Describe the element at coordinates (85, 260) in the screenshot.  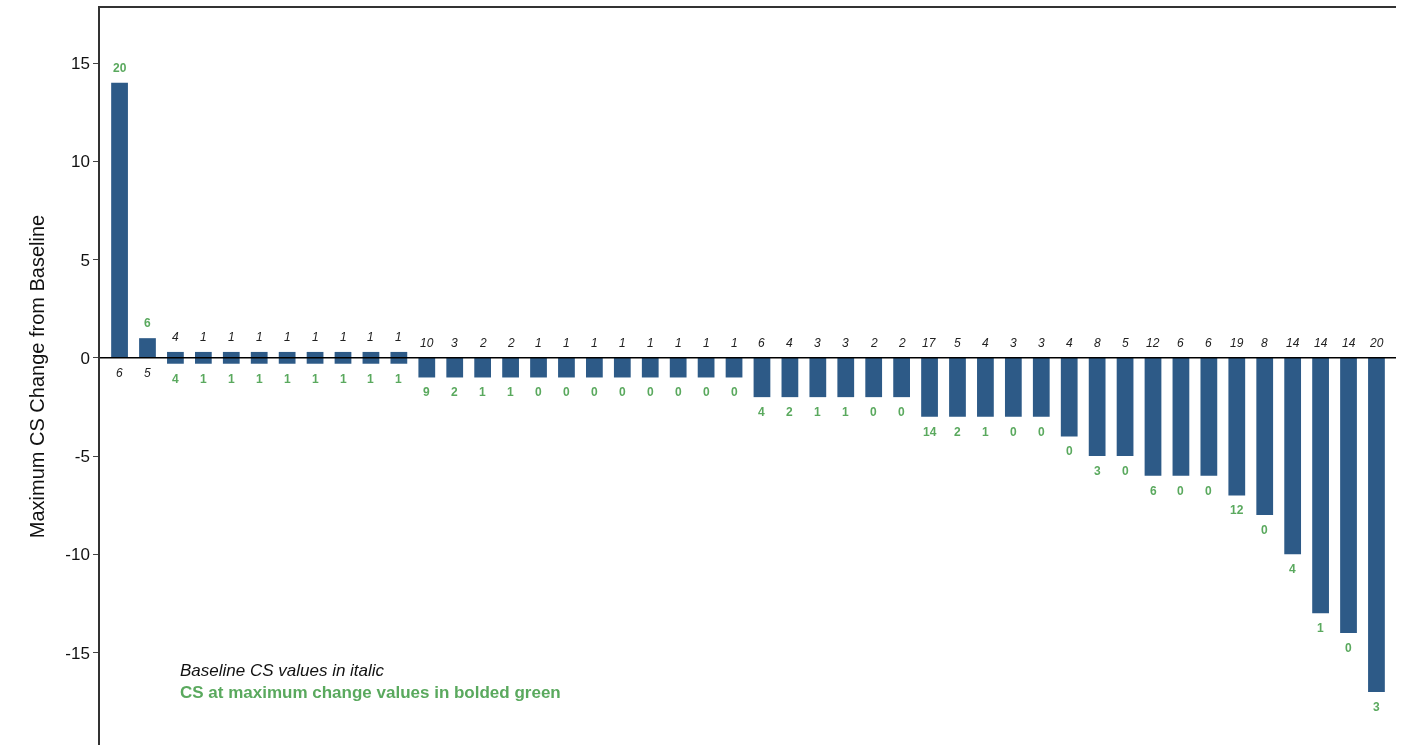
I see `y-tick-label: 5` at that location.